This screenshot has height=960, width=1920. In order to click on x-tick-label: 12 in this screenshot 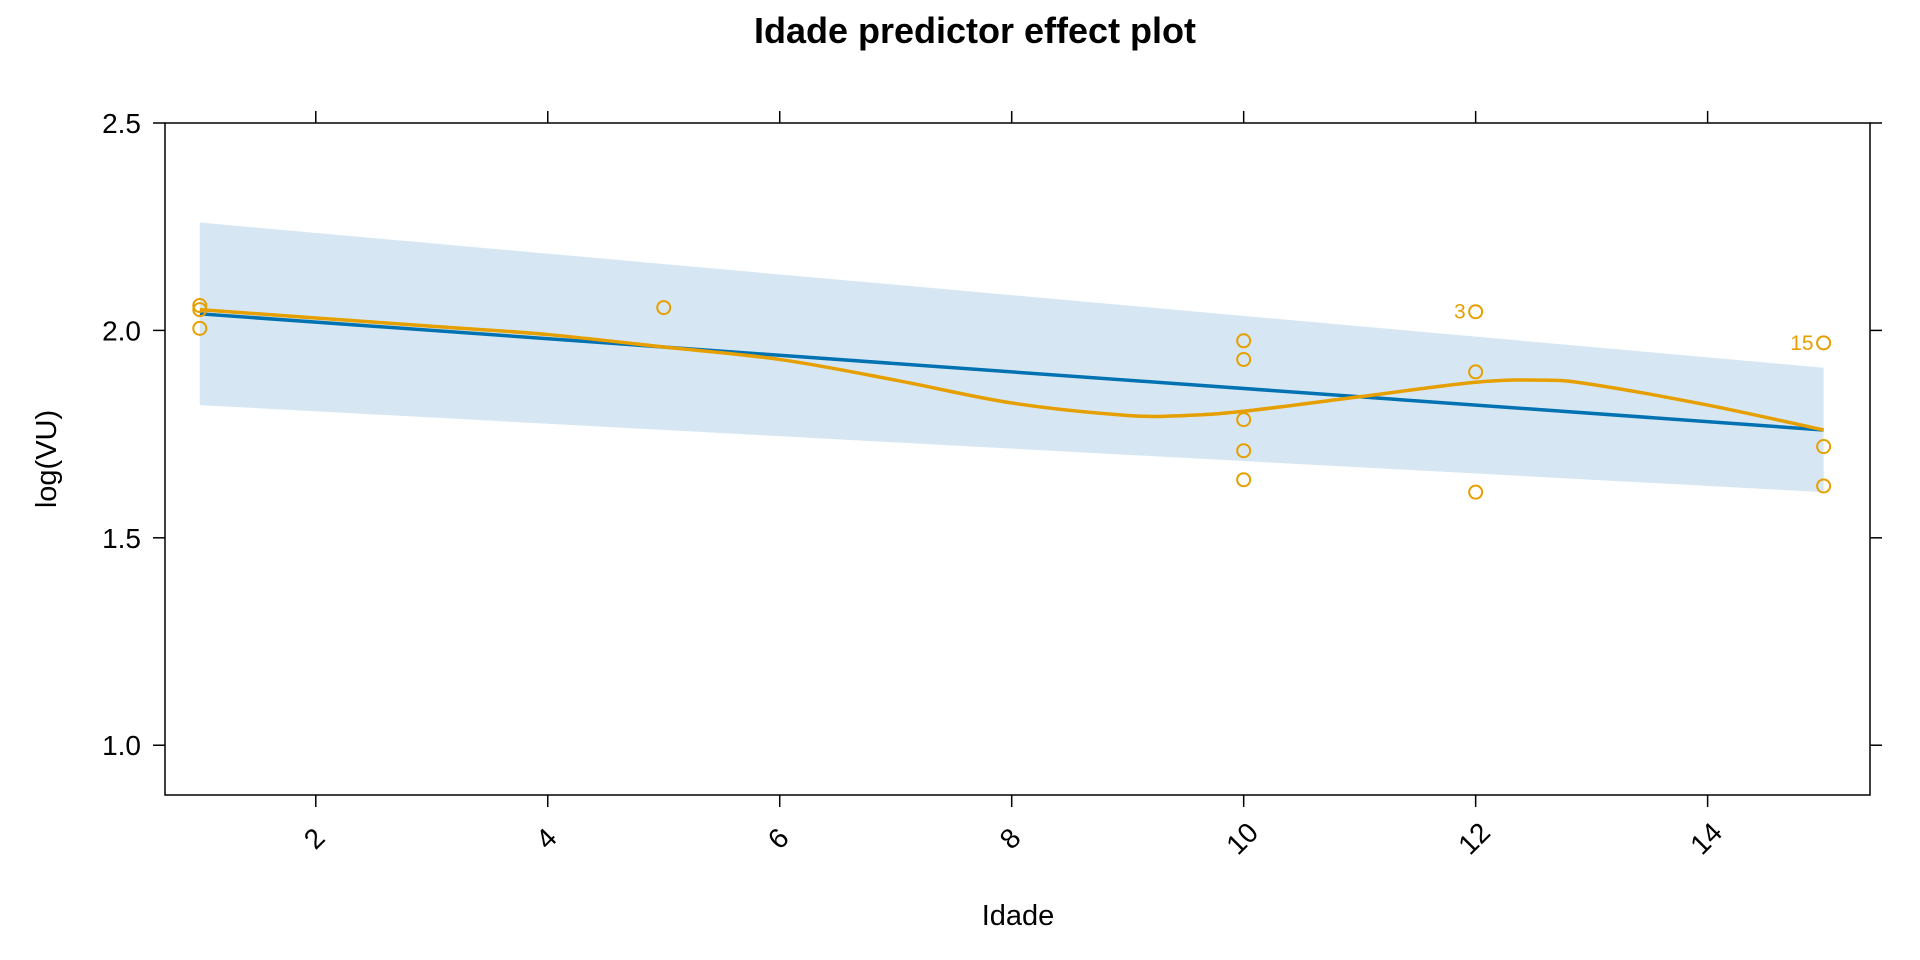, I will do `click(1474, 839)`.